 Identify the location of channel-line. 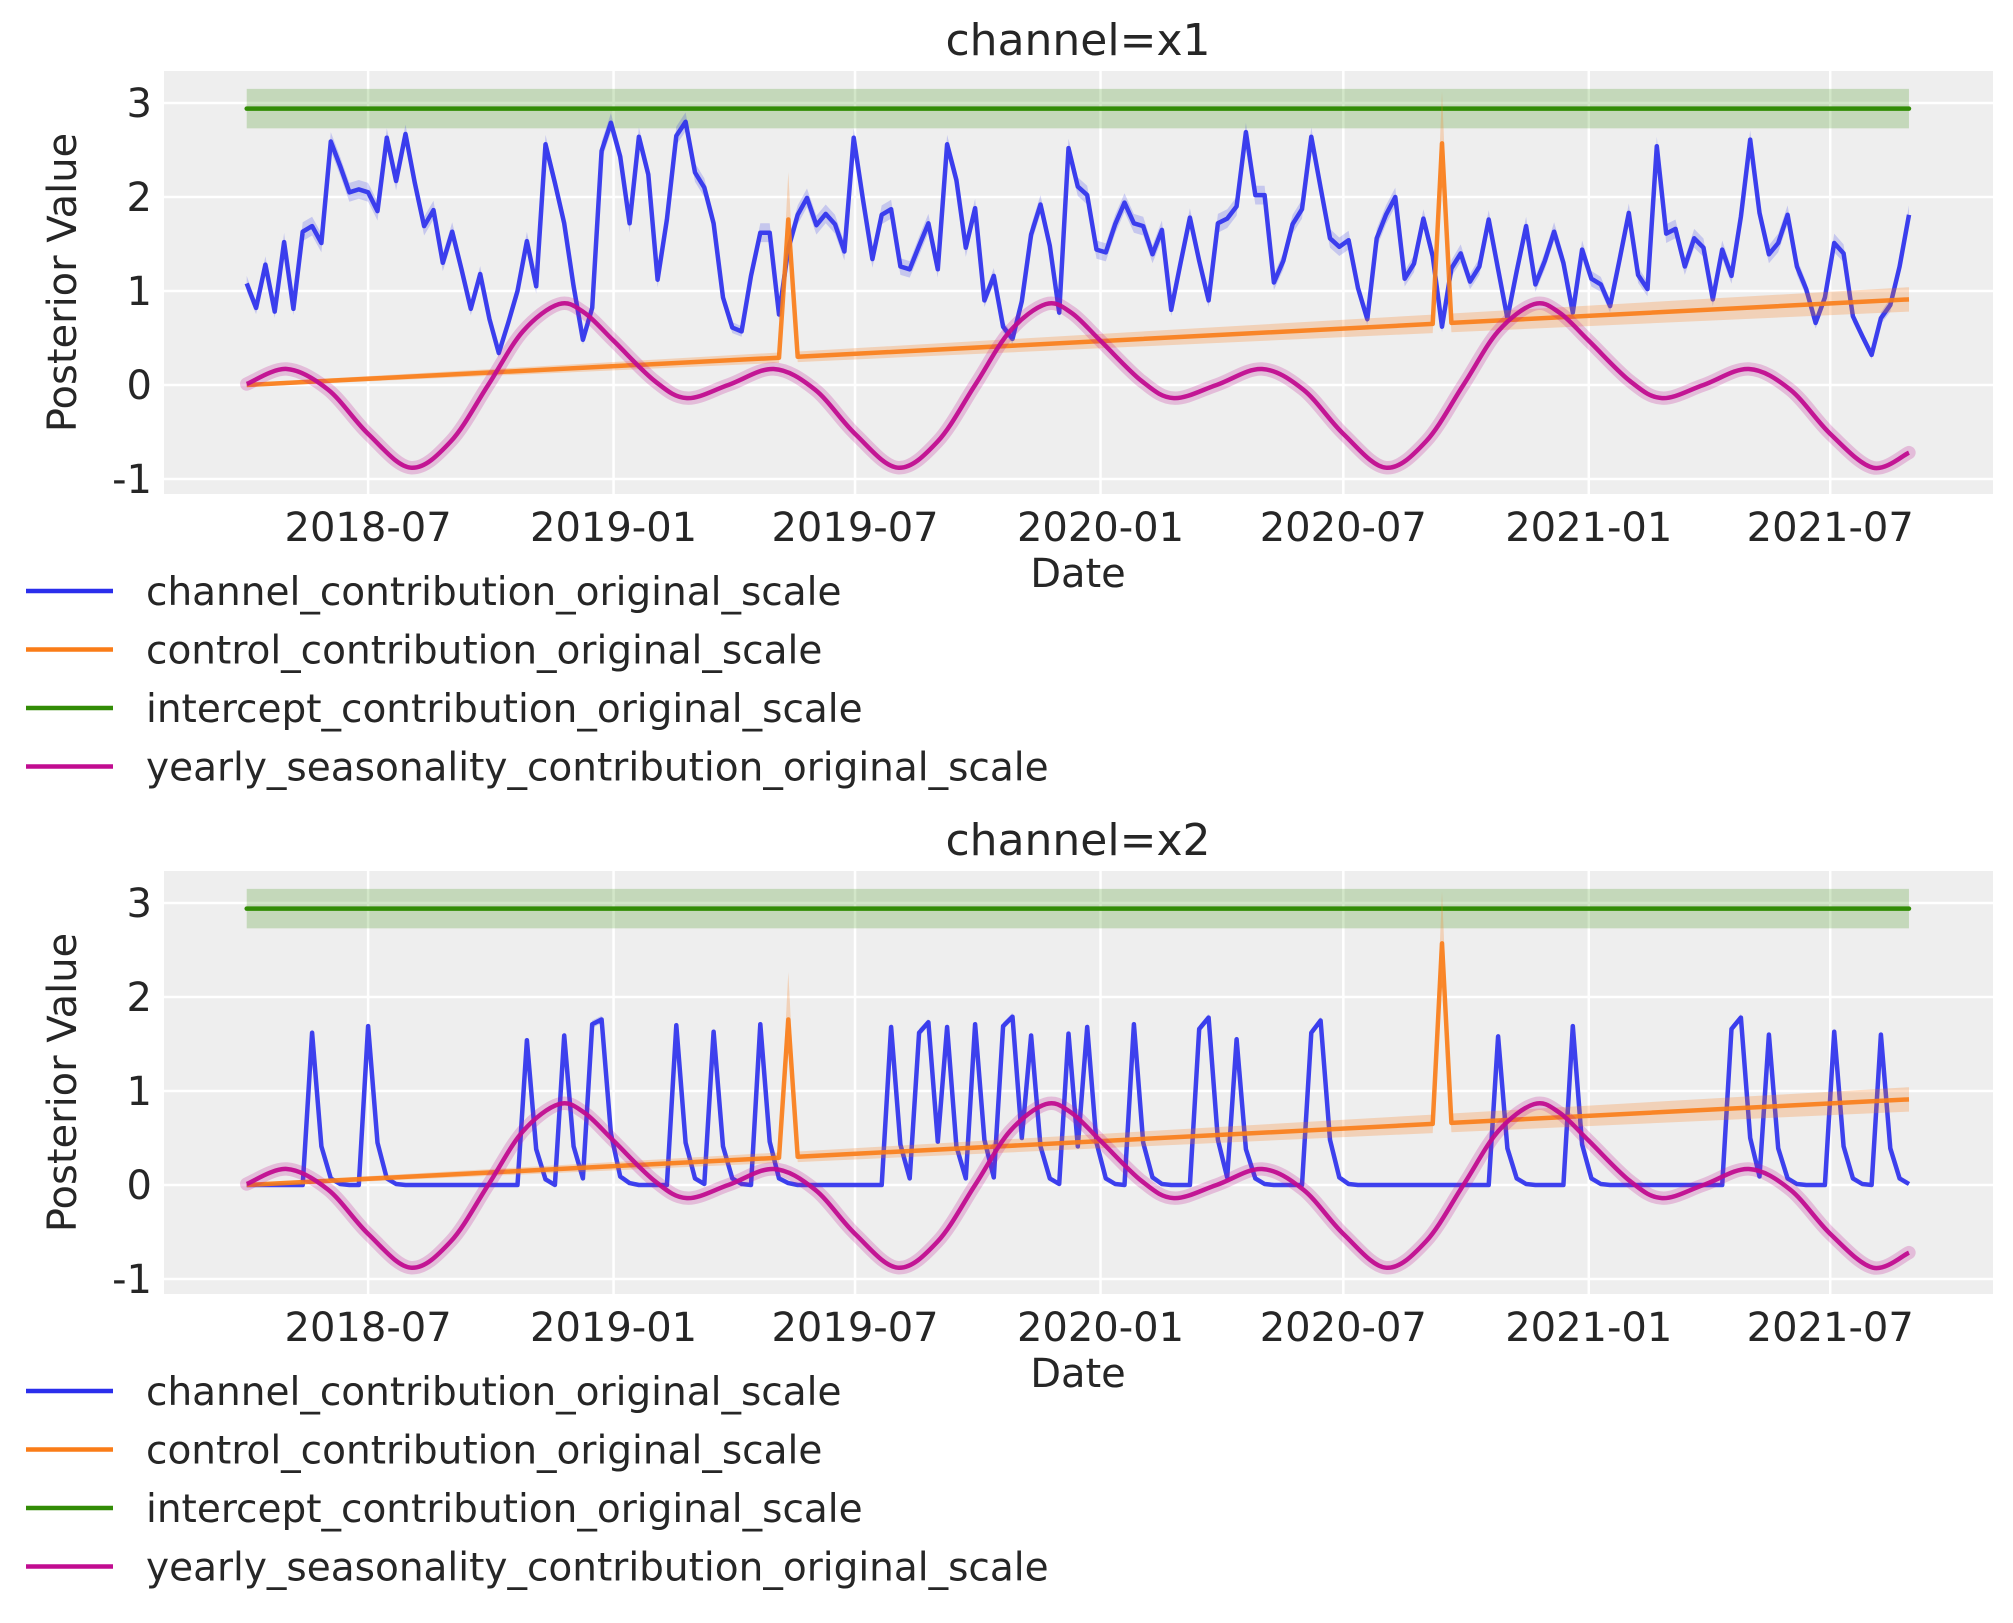
(1078, 238).